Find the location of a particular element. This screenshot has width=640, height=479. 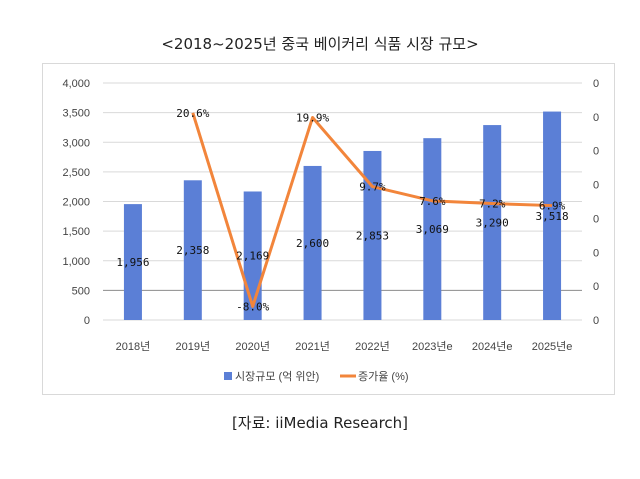

y-tick-label: 1,000 is located at coordinates (76, 262).